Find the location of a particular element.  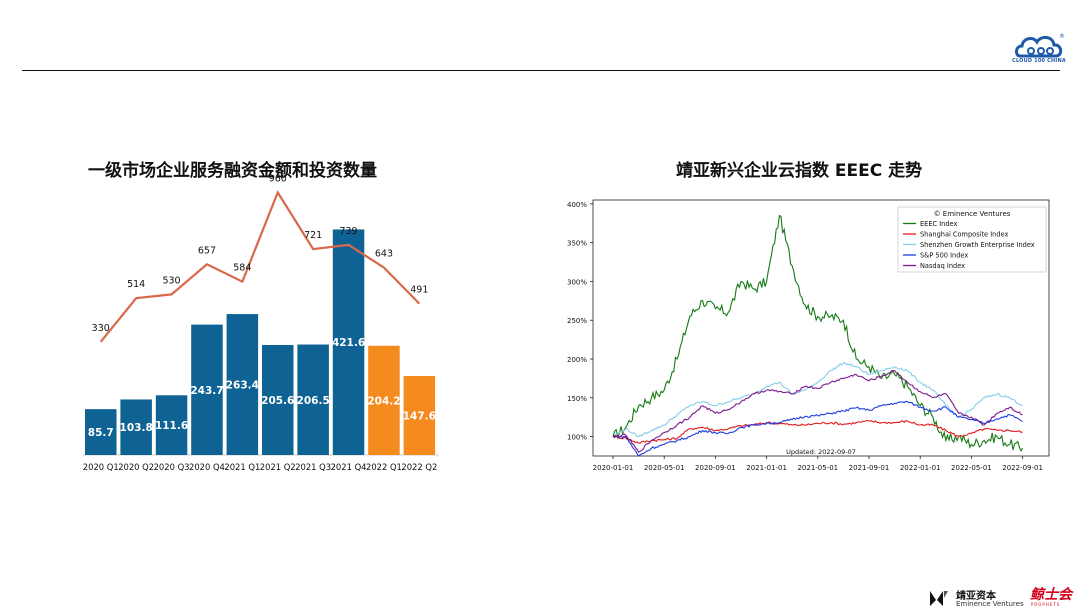

bar-value-label: 205.6 is located at coordinates (277, 401).